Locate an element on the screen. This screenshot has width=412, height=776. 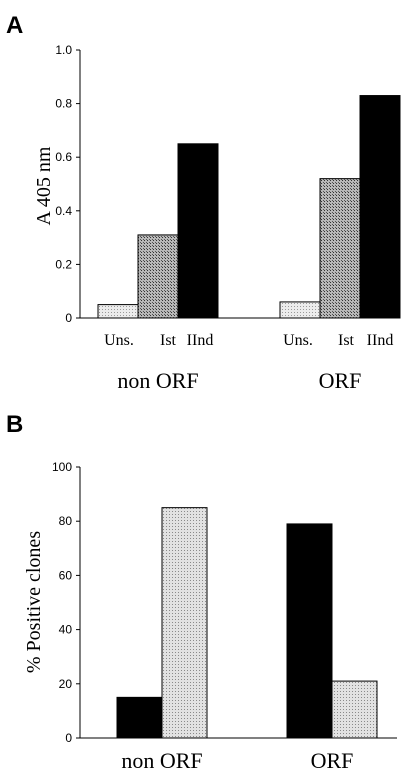
category-labels-a: Uns. Ist IInd Uns. Ist IInd is located at coordinates (248, 340).